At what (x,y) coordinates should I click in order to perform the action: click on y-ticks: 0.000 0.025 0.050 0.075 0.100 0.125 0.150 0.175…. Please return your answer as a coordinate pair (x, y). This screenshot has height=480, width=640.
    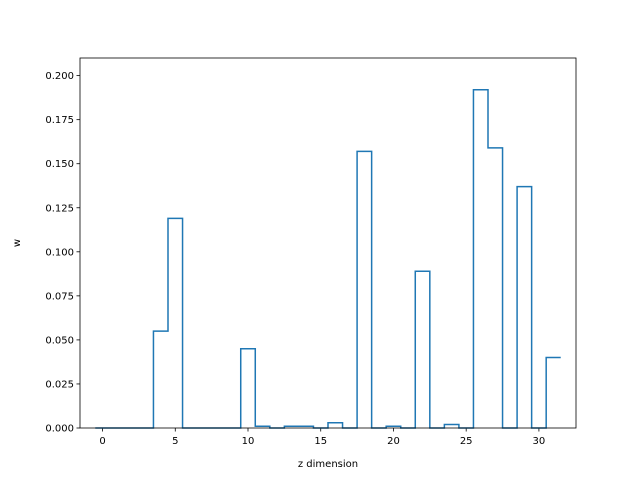
    Looking at the image, I should click on (62, 253).